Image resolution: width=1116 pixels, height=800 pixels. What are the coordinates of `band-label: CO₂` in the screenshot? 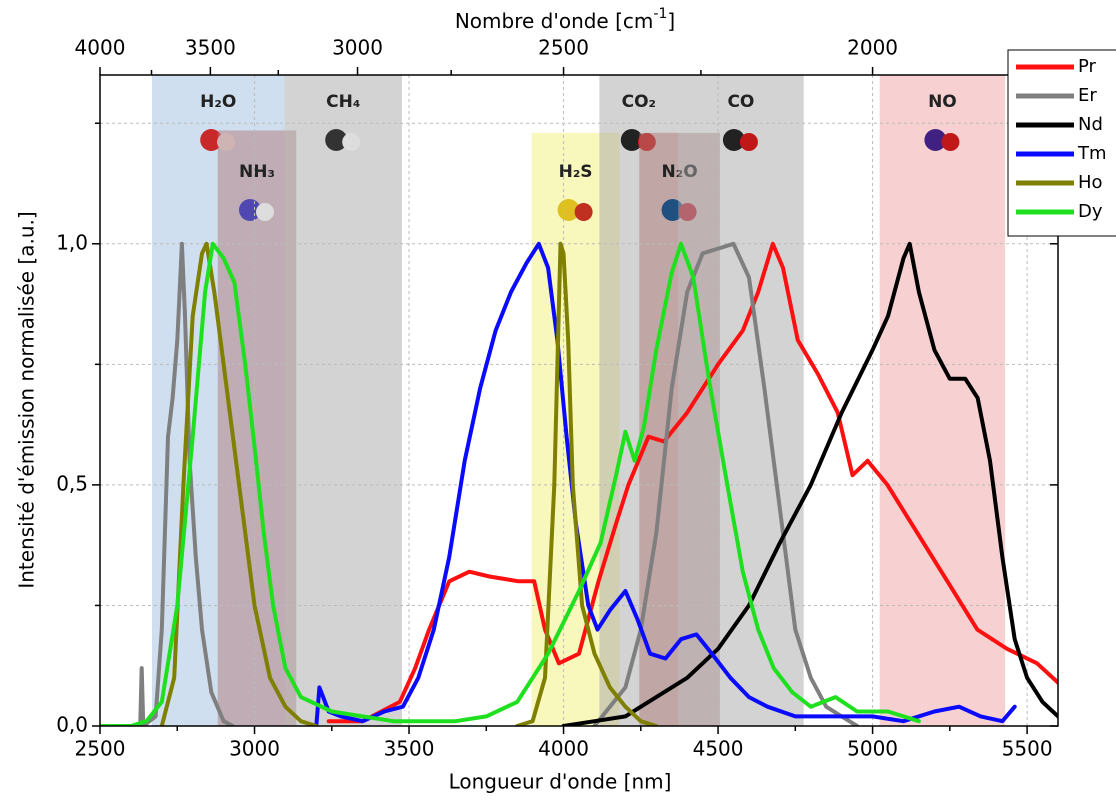 It's located at (639, 102).